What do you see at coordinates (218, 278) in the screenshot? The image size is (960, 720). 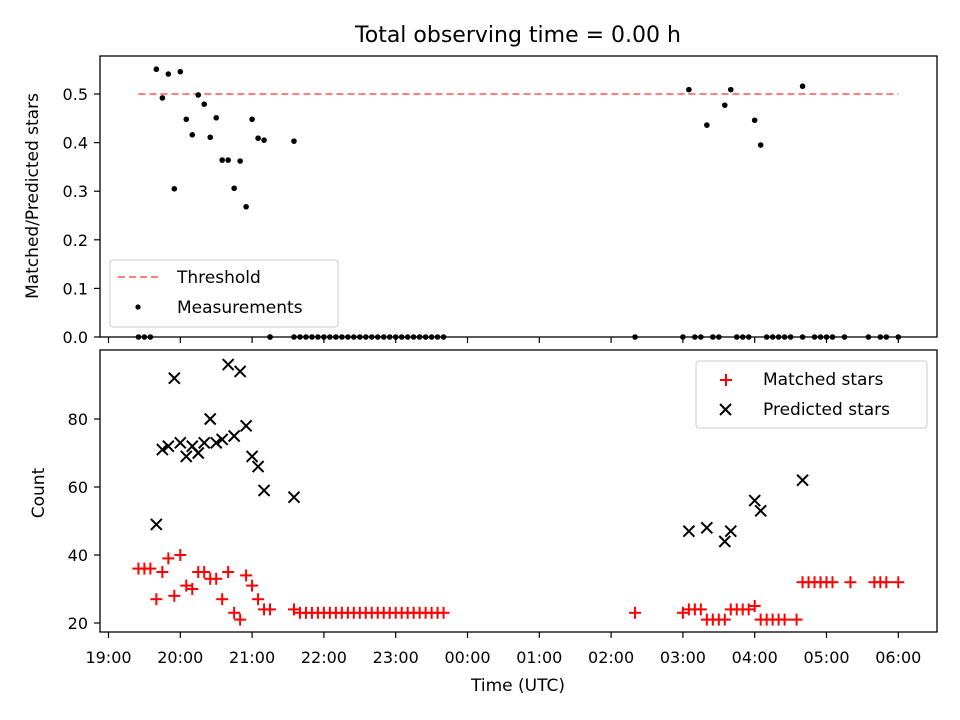 I see `threshold-legend-label: Threshold` at bounding box center [218, 278].